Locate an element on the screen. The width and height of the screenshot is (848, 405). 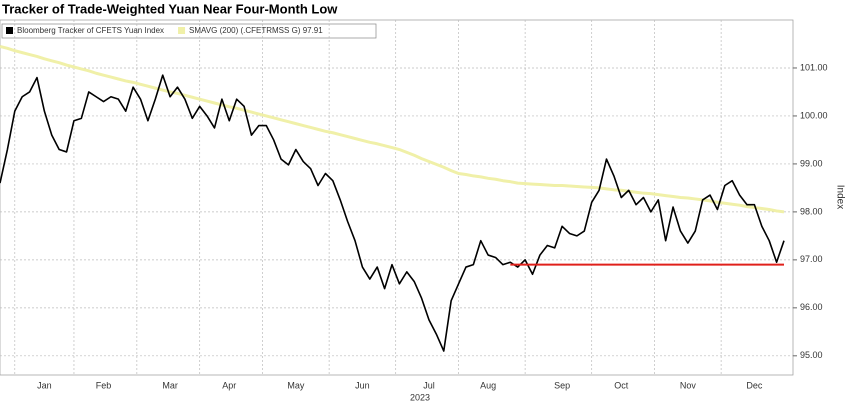
y-tick-label: 96.00 is located at coordinates (811, 307).